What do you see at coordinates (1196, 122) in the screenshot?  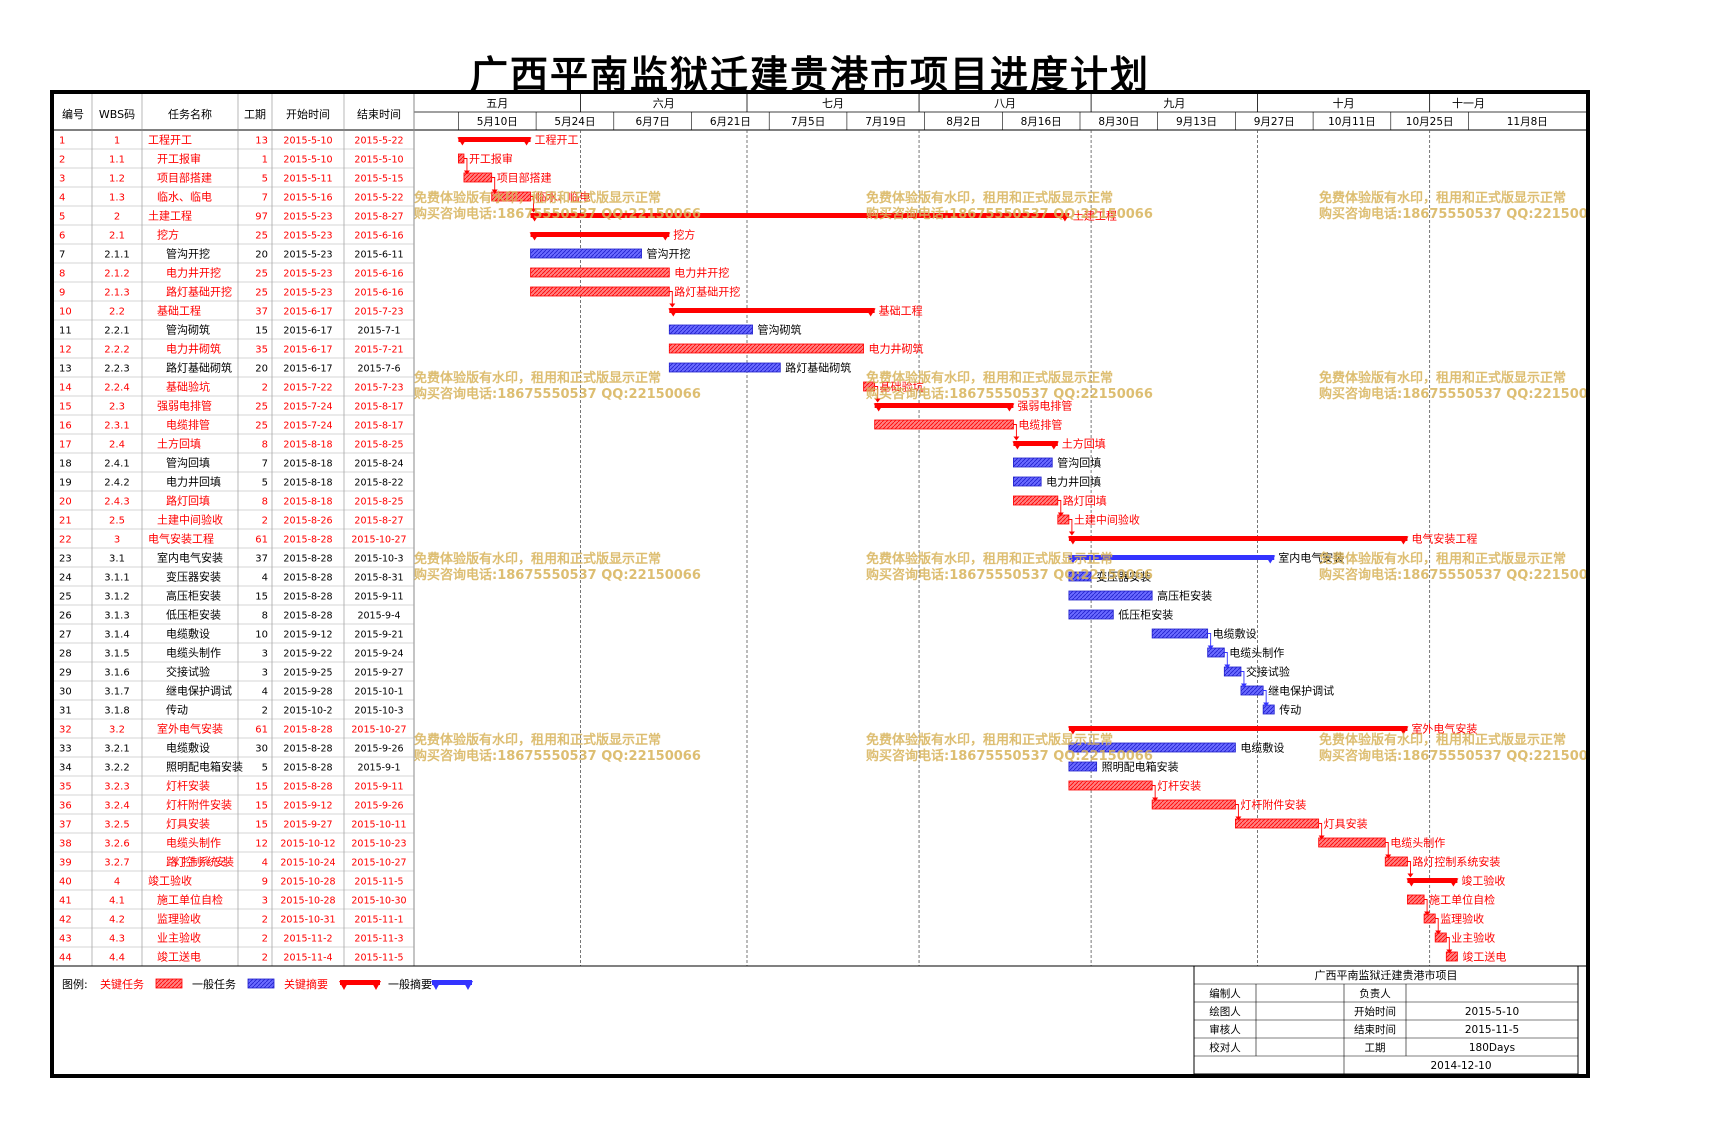 I see `week-label: 9月13日` at bounding box center [1196, 122].